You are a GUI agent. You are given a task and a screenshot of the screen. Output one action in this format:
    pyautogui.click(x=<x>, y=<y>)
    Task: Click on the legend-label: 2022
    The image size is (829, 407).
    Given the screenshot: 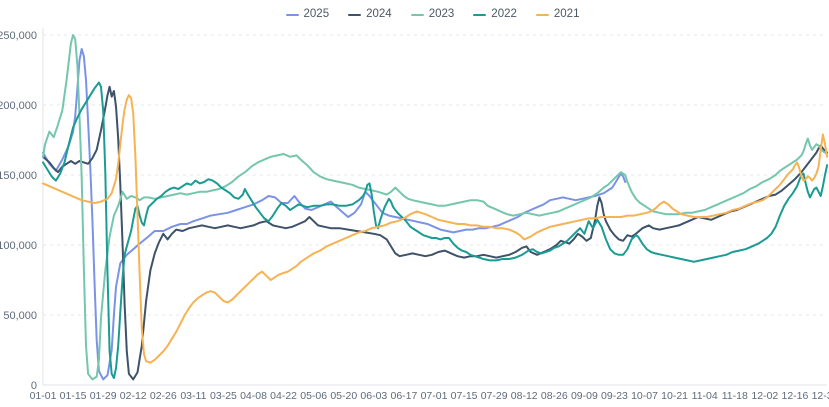 What is the action you would take?
    pyautogui.click(x=504, y=14)
    